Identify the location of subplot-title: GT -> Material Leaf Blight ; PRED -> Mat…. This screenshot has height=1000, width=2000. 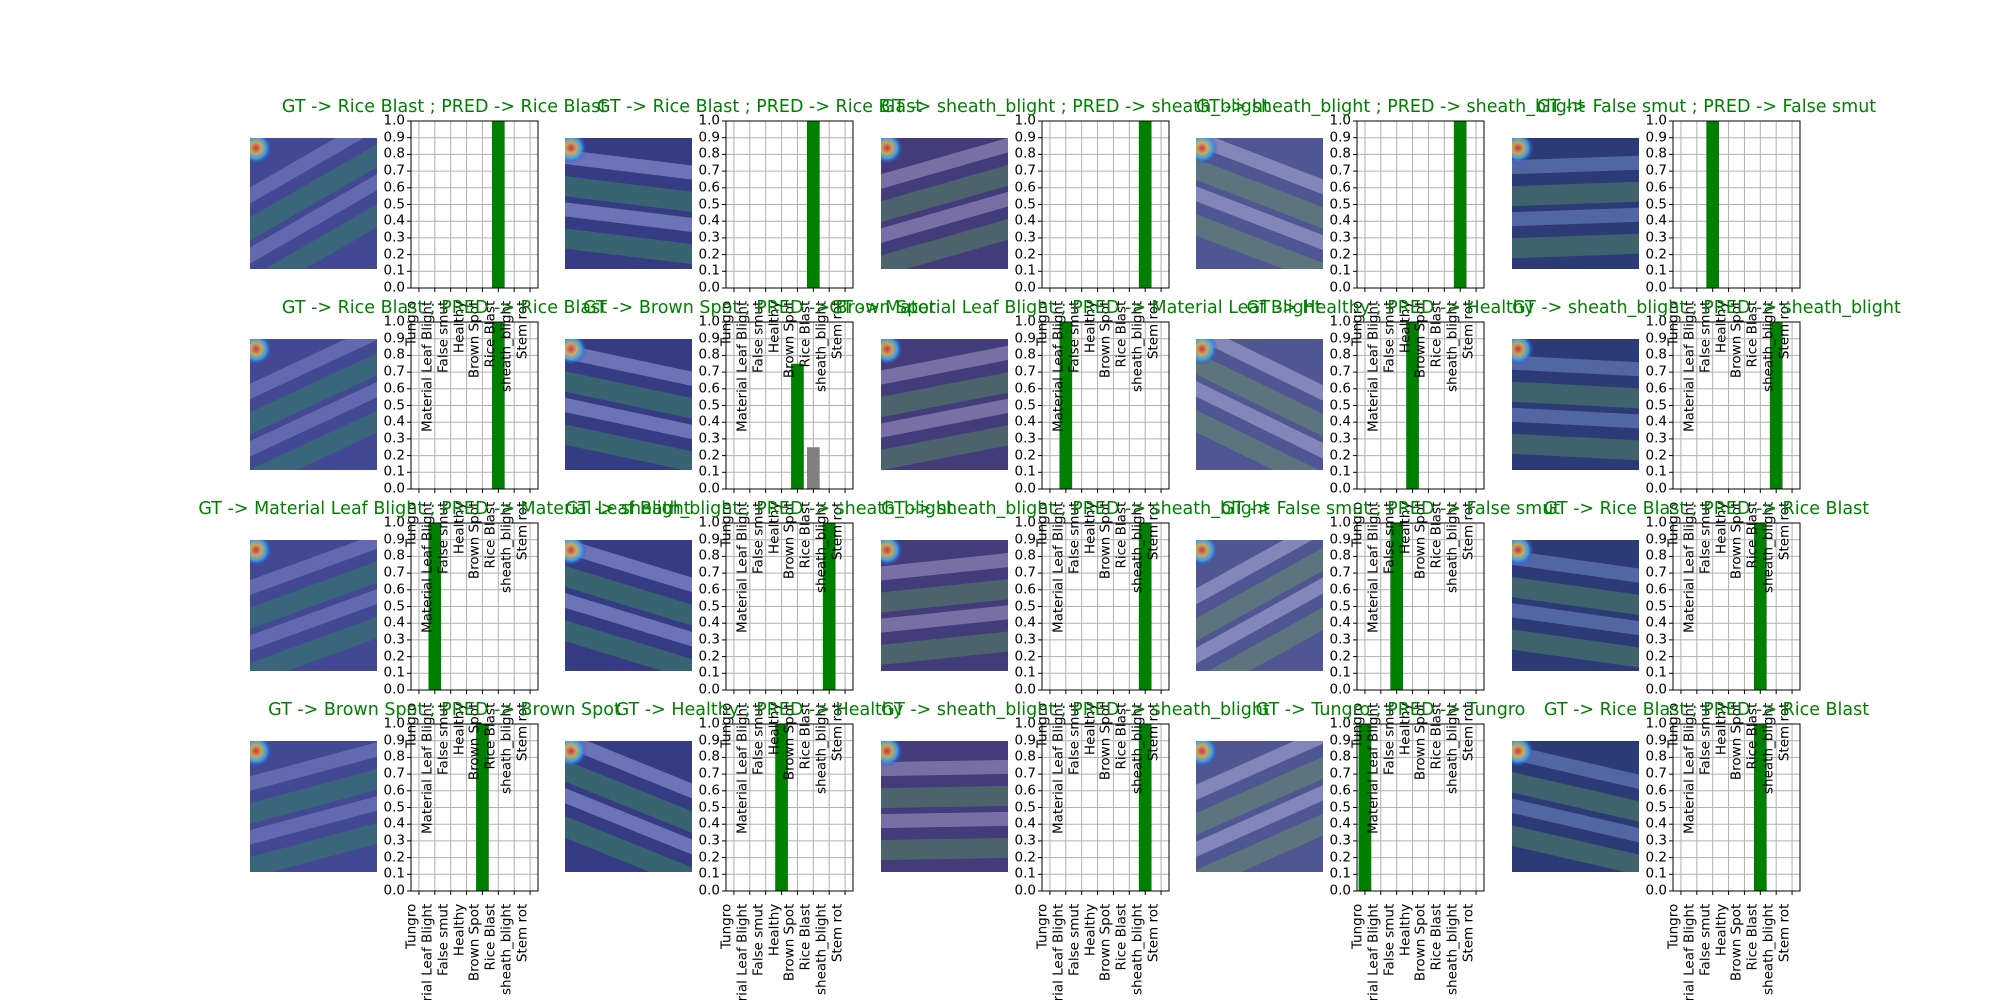
(444, 509).